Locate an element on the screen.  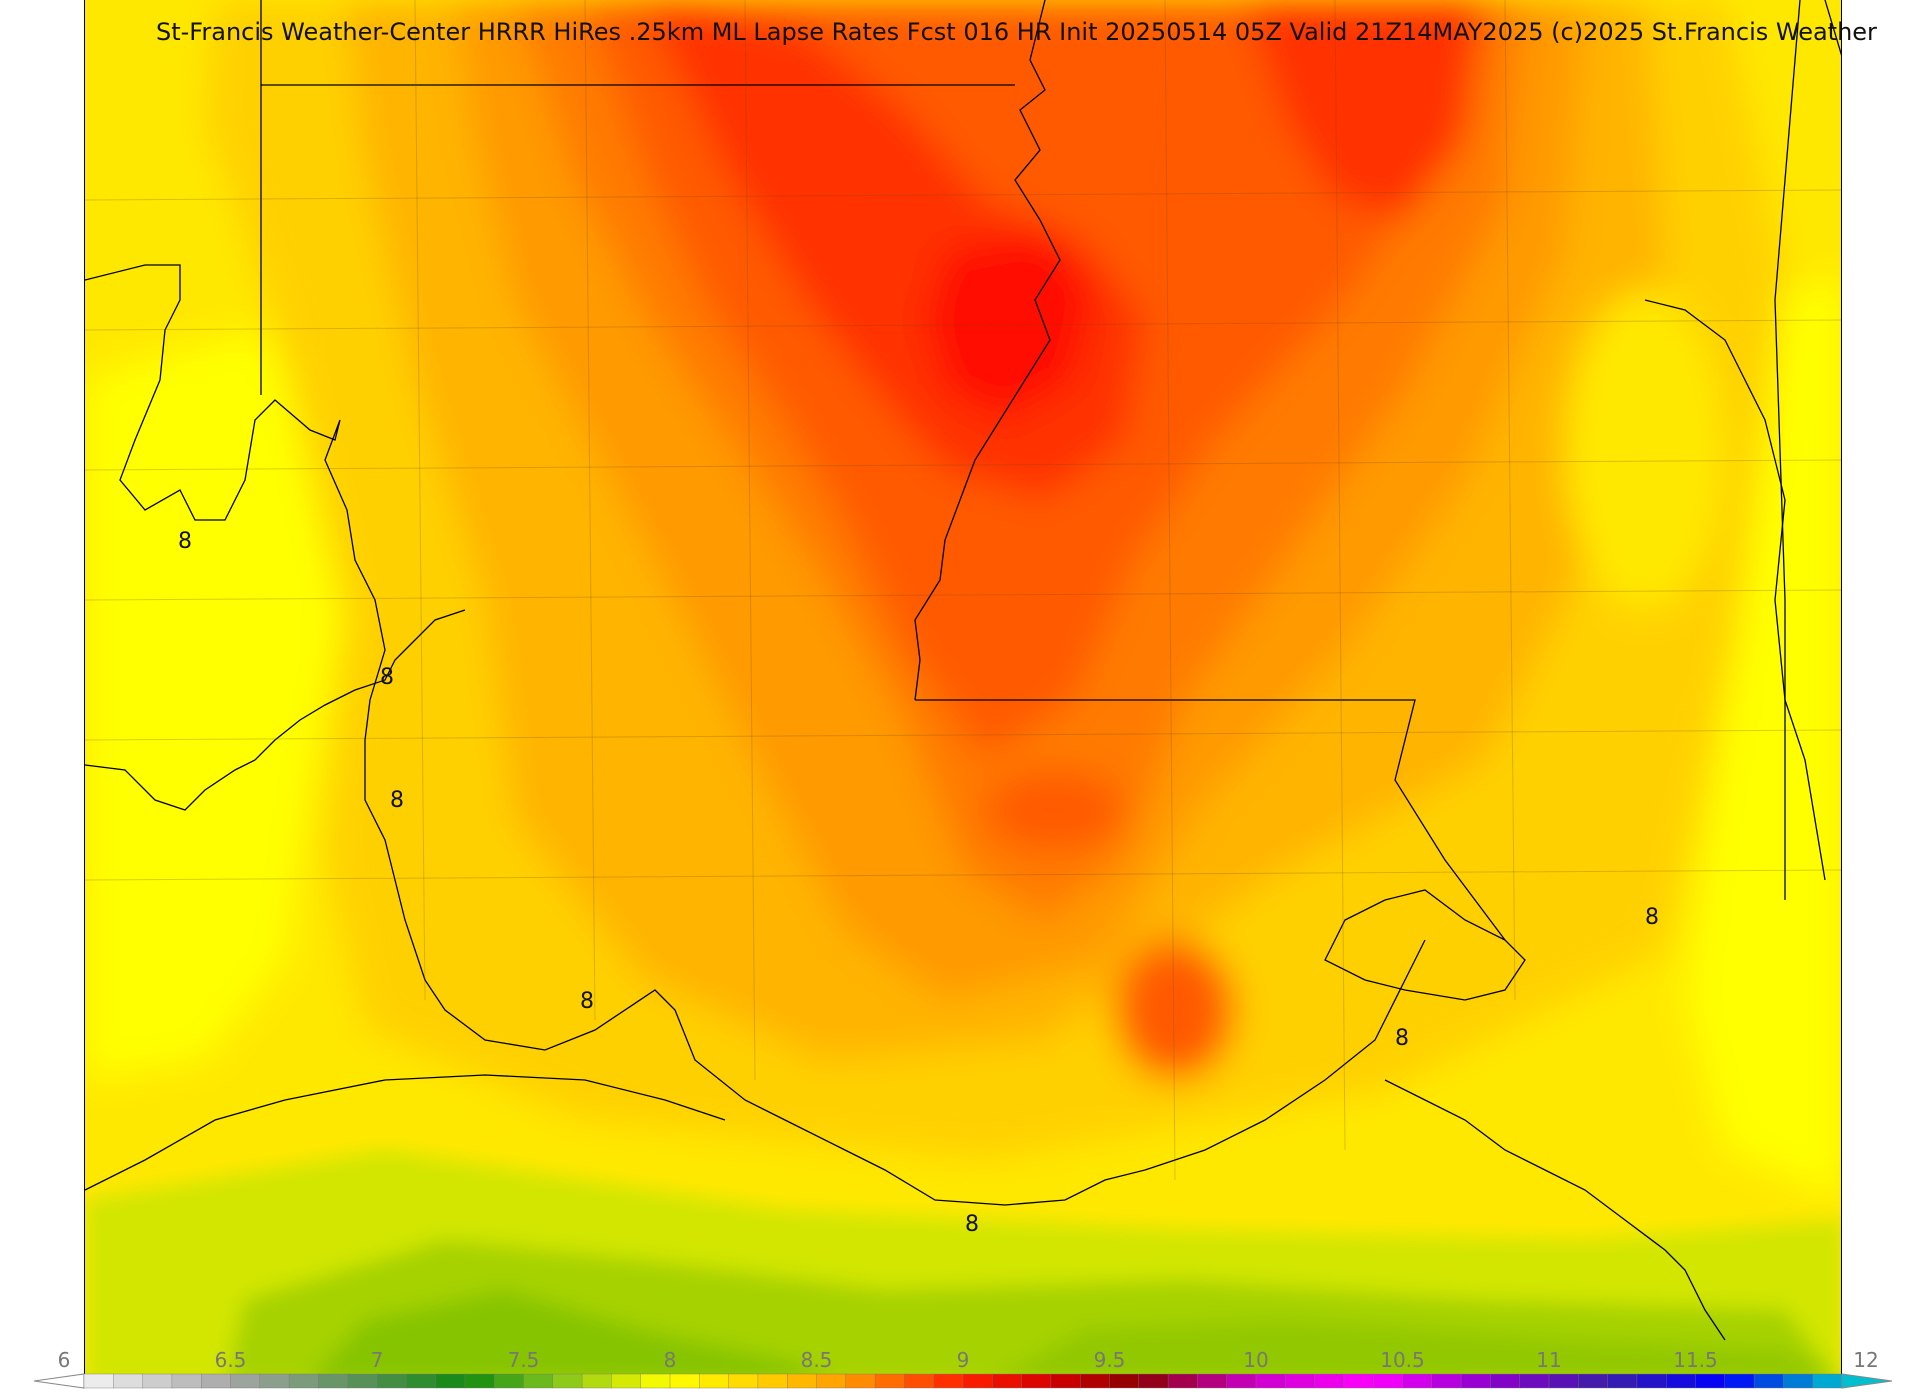
contour-label-5: 8 is located at coordinates (972, 1224).